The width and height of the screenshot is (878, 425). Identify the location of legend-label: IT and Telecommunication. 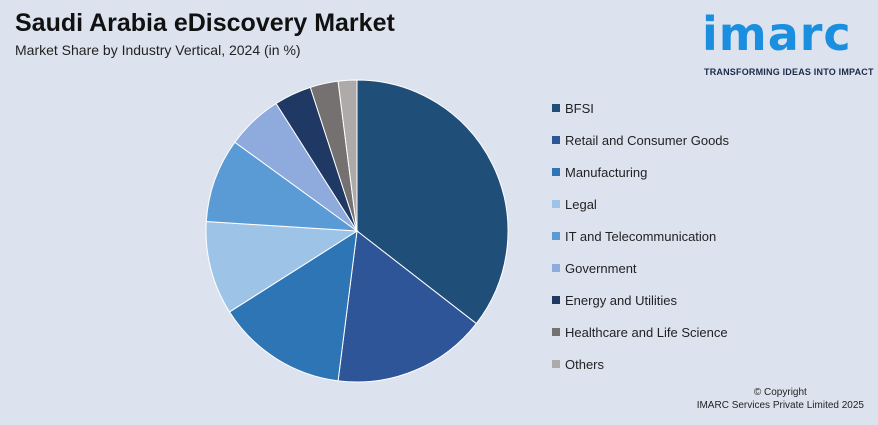
(641, 236).